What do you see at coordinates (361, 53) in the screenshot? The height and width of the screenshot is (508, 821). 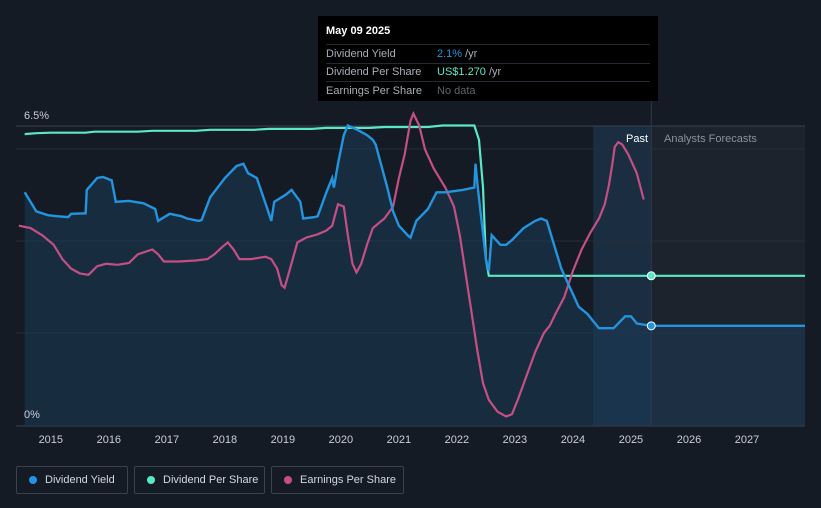 I see `tooltip-label: Dividend Yield` at bounding box center [361, 53].